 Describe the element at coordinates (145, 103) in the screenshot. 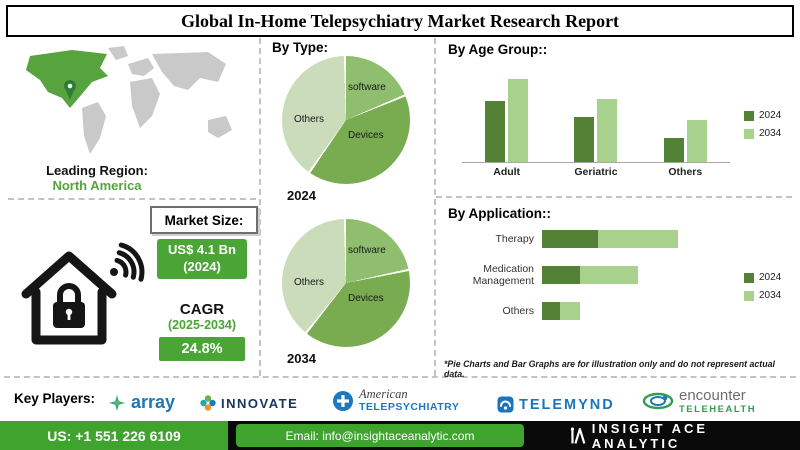

I see `map-africa` at that location.